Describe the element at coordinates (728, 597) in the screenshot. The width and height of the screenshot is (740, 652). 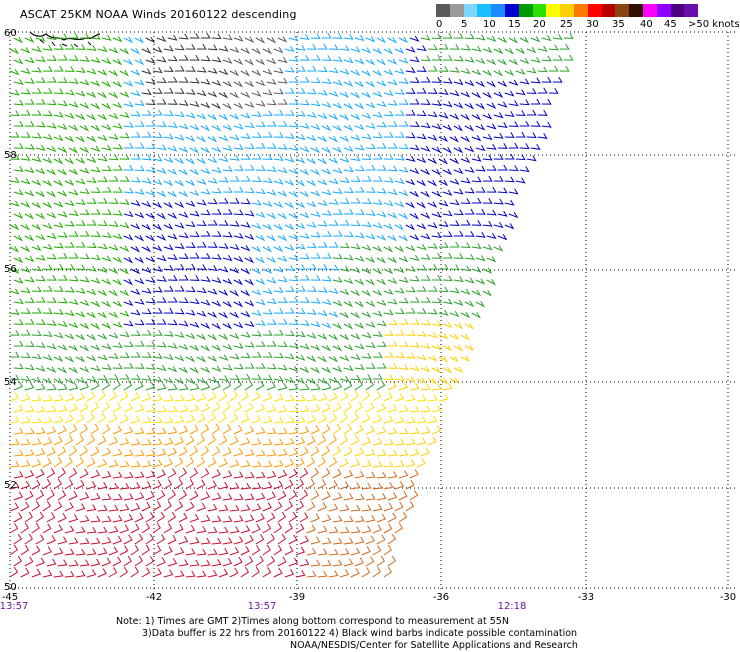
I see `lon-label: -30` at that location.